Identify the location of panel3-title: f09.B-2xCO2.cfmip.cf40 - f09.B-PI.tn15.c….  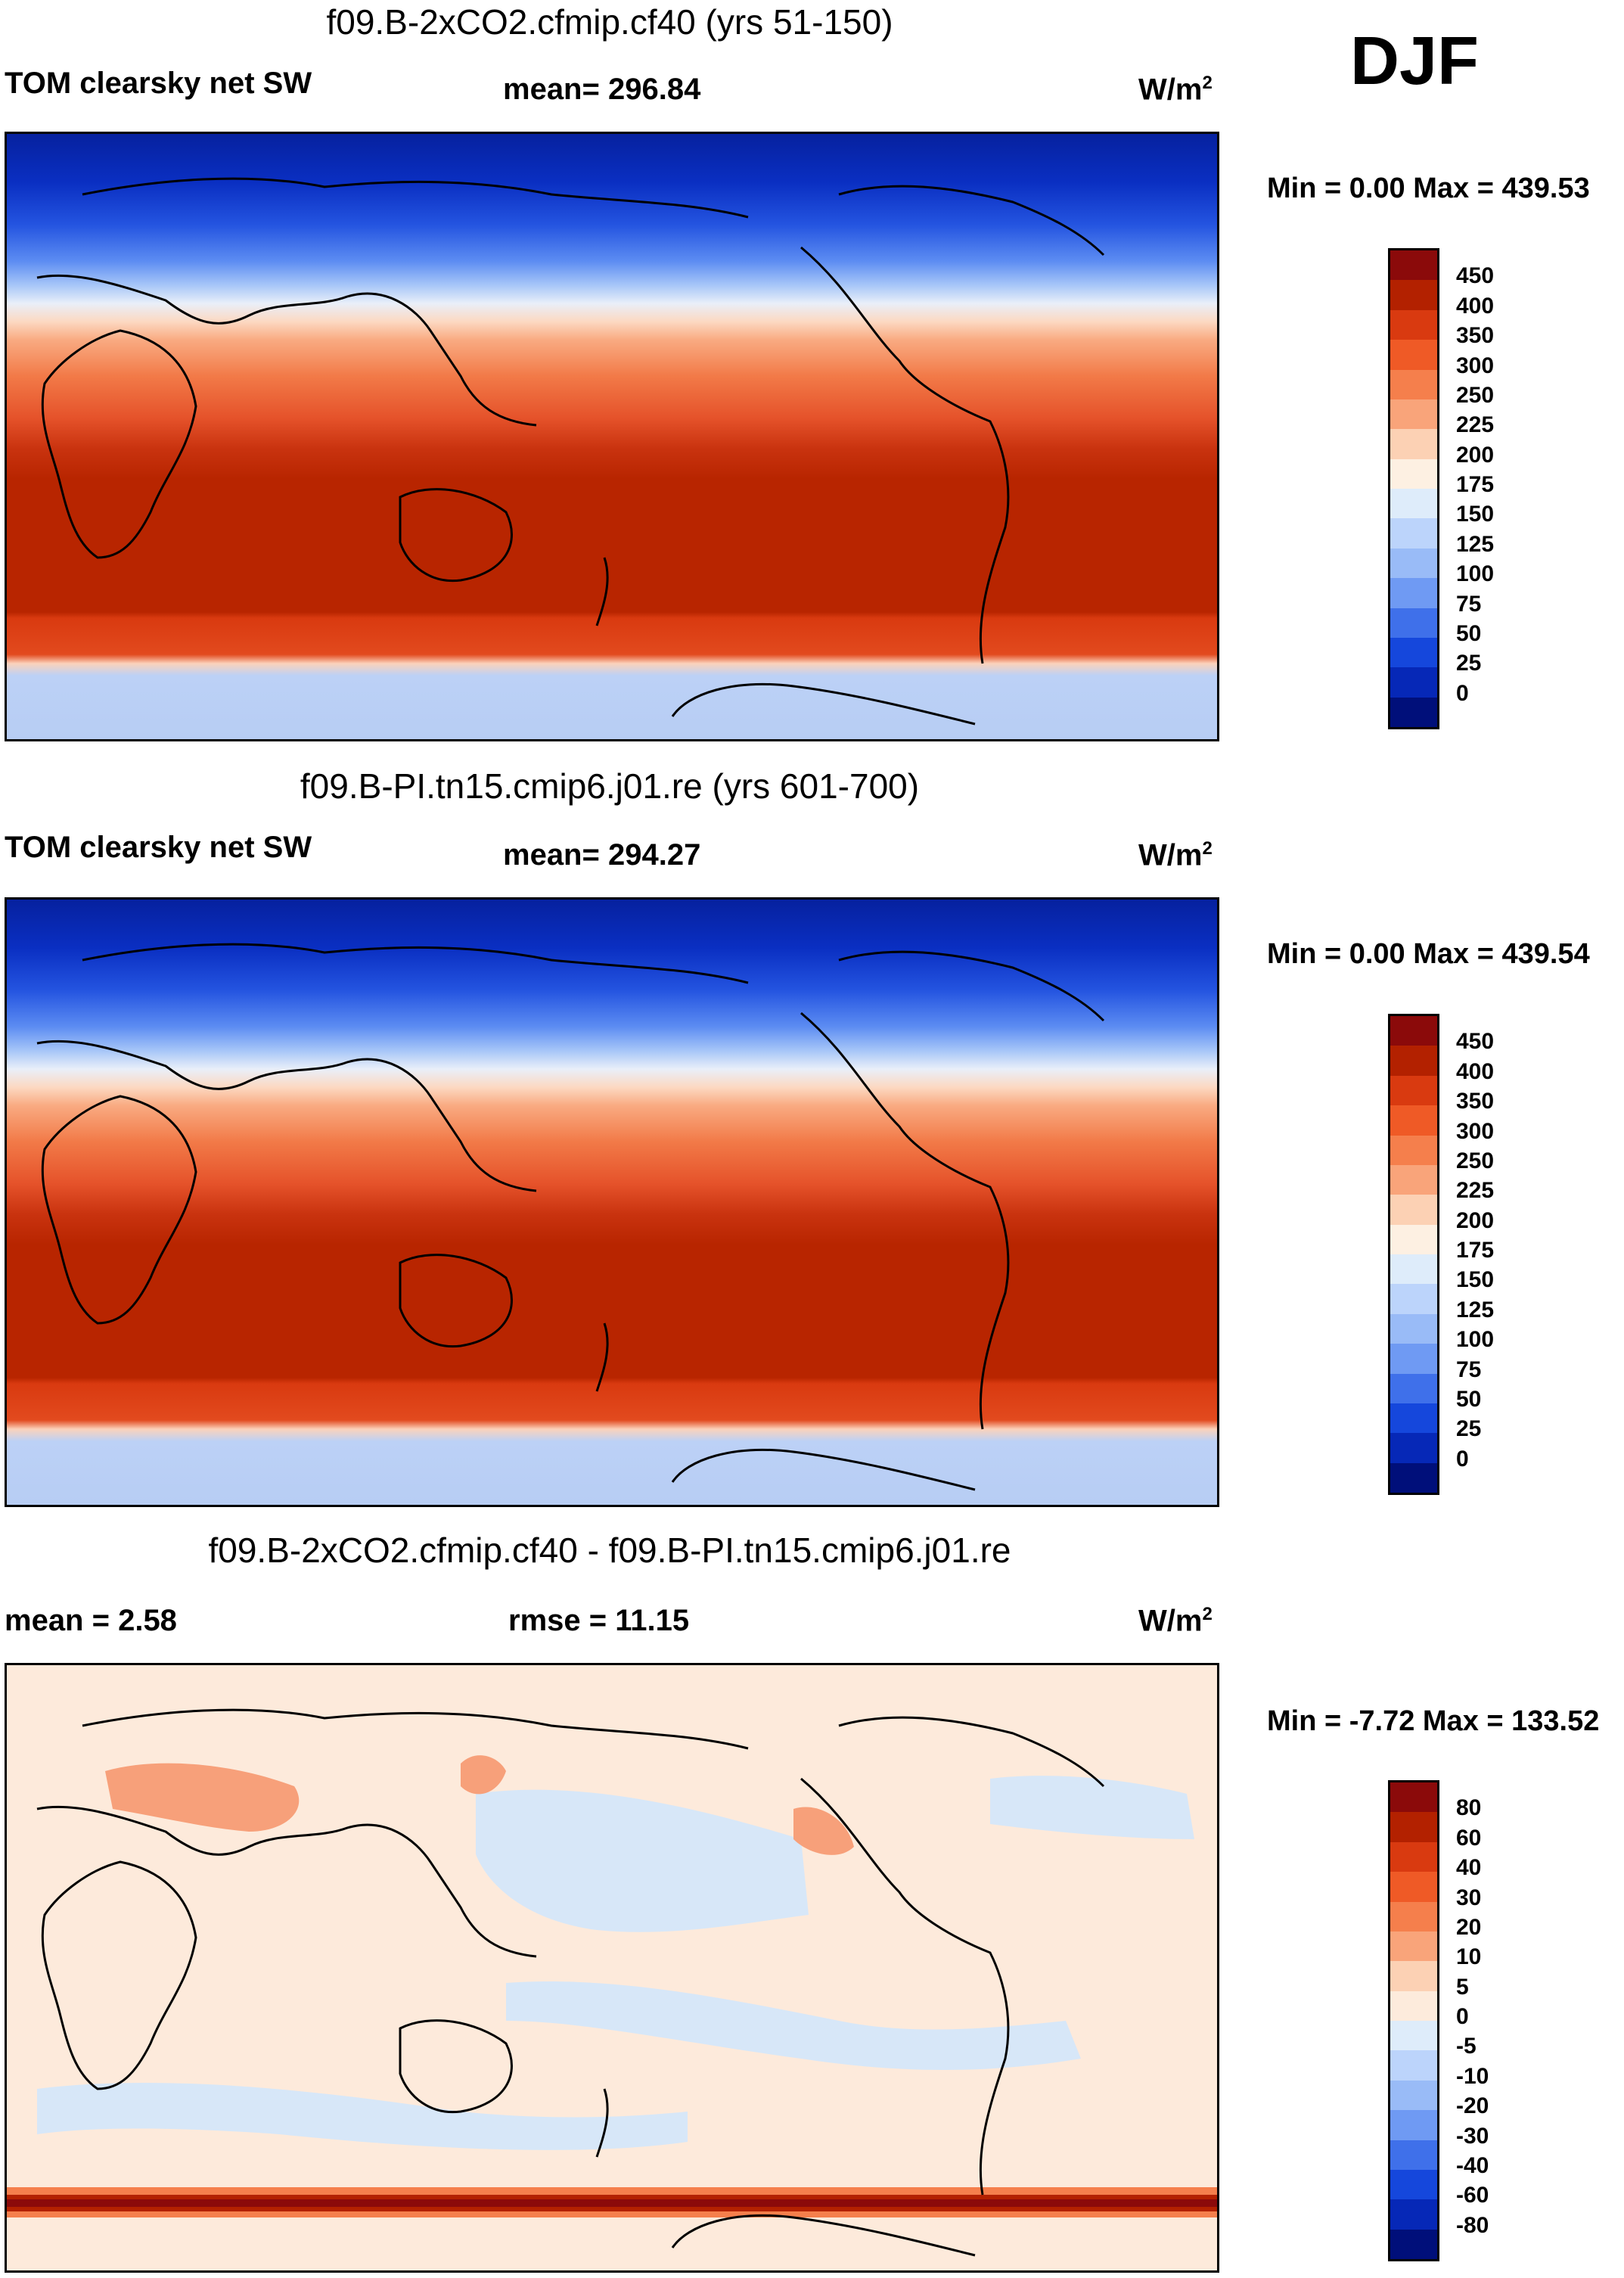
(609, 1550).